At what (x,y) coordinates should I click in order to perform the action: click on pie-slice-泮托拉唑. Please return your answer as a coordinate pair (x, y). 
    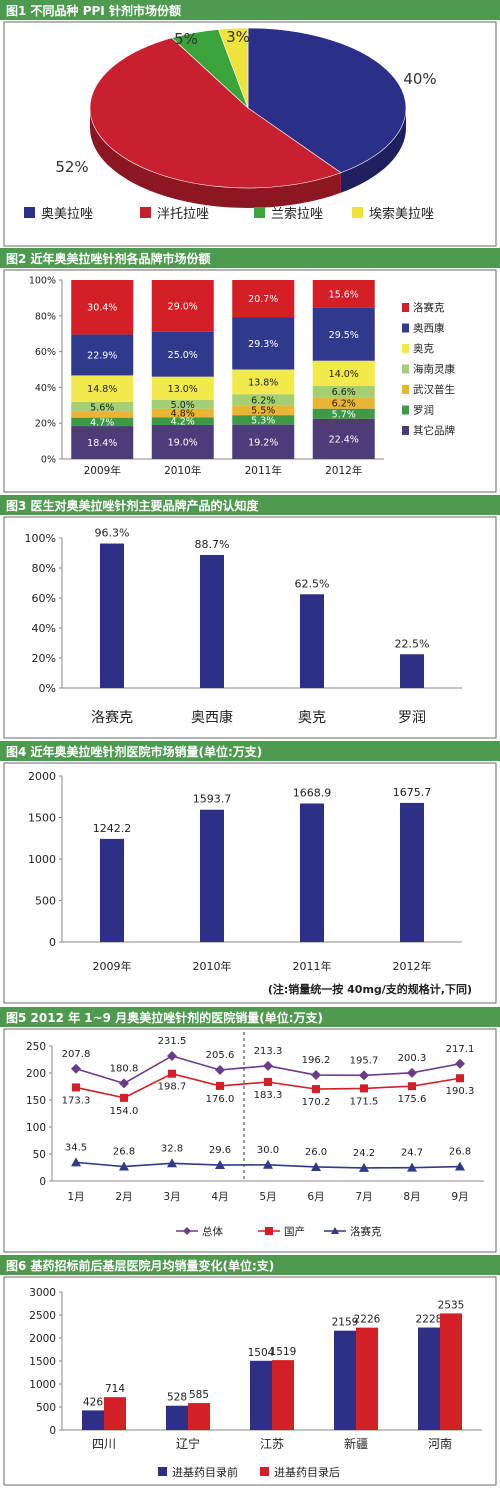
    Looking at the image, I should click on (215, 113).